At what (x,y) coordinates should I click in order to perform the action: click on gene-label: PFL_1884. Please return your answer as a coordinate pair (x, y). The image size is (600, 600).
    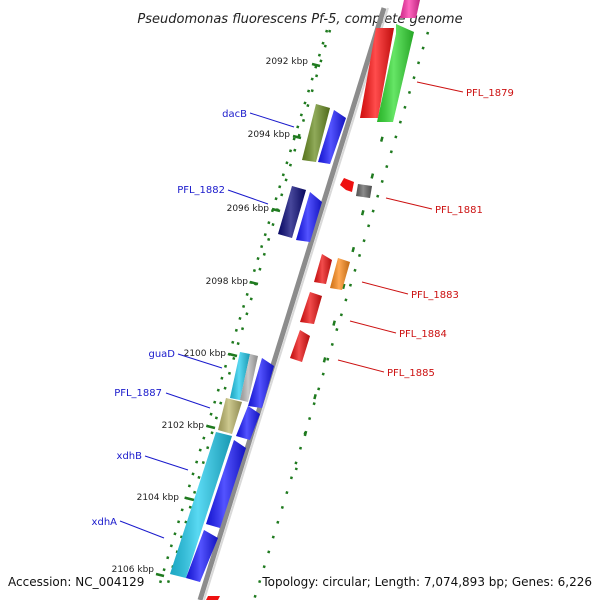
    Looking at the image, I should click on (423, 334).